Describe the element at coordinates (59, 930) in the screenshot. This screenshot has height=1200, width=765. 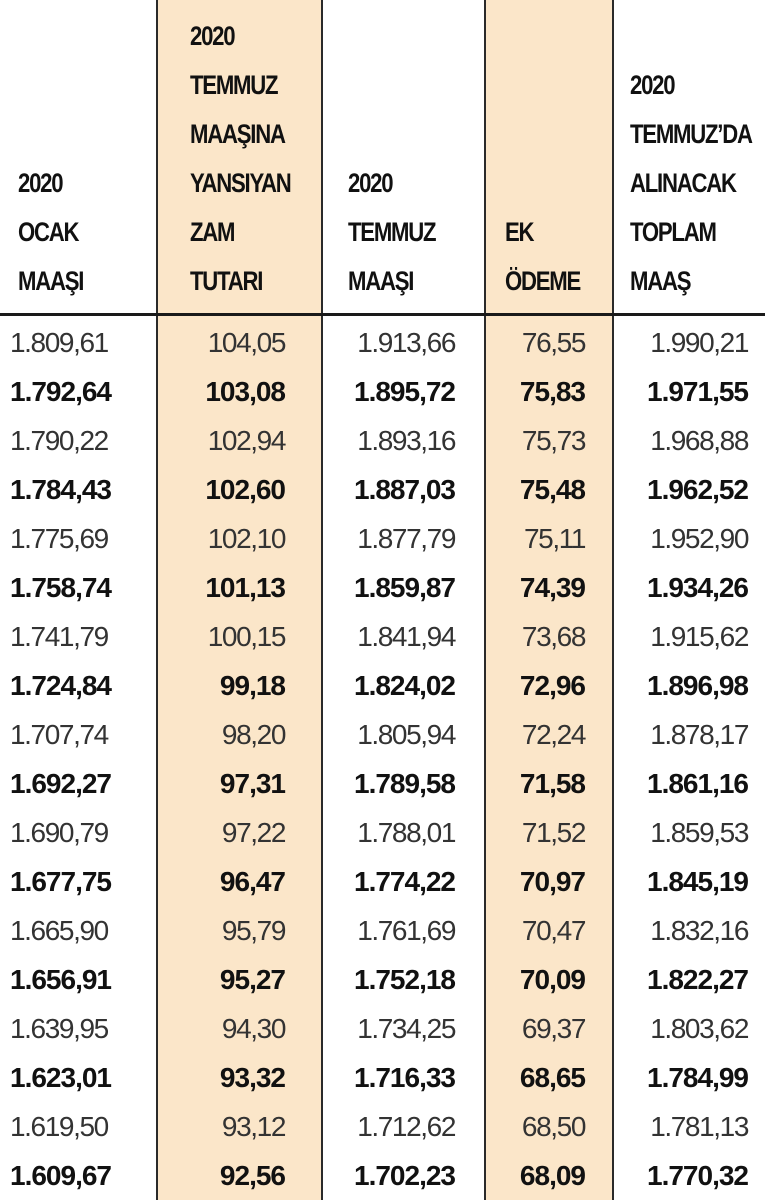
I see `table-cell: 1.665,90` at that location.